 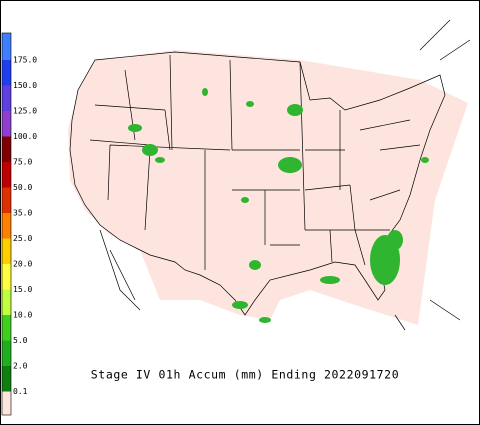 What do you see at coordinates (20, 340) in the screenshot?
I see `legend-label: 5.0` at bounding box center [20, 340].